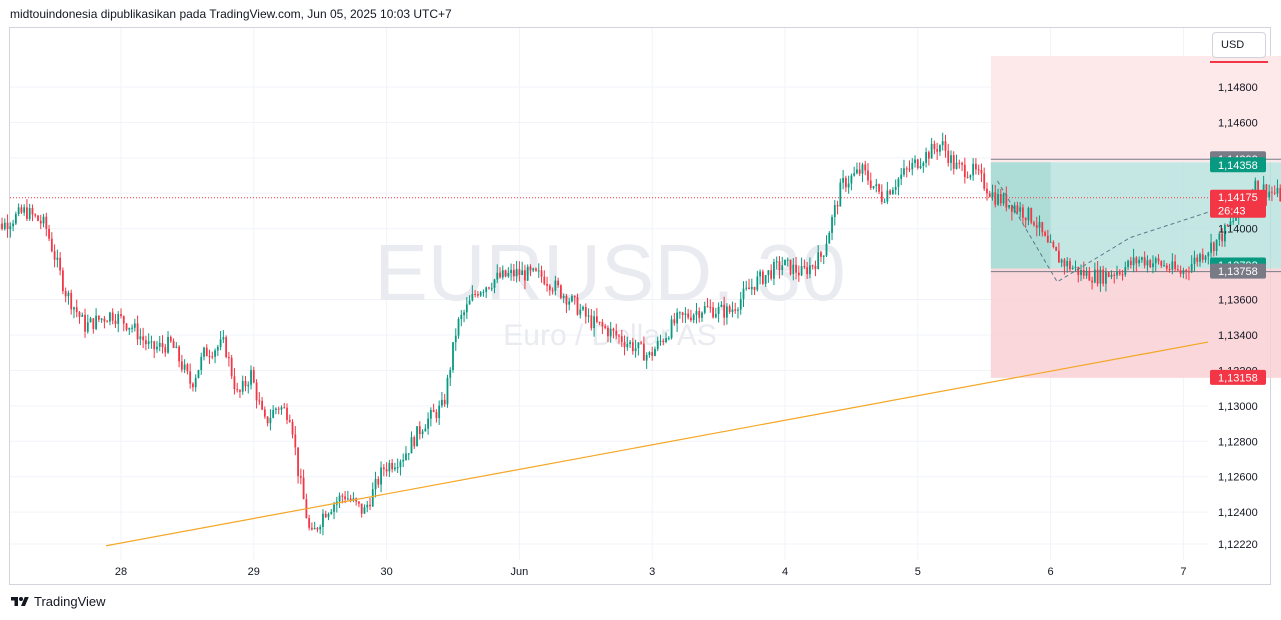 The height and width of the screenshot is (620, 1281). Describe the element at coordinates (1135, 323) in the screenshot. I see `loss-zone` at that location.